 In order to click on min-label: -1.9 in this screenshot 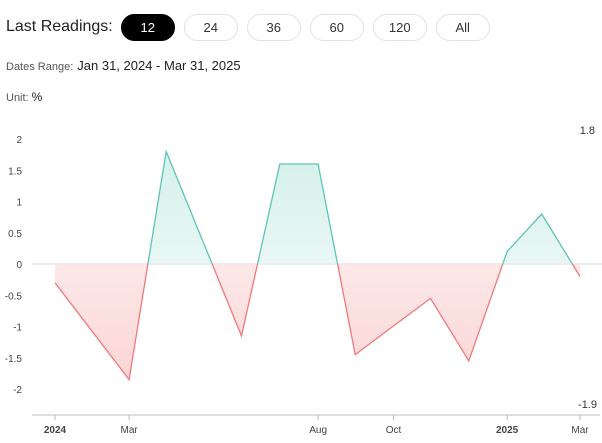, I will do `click(587, 405)`.